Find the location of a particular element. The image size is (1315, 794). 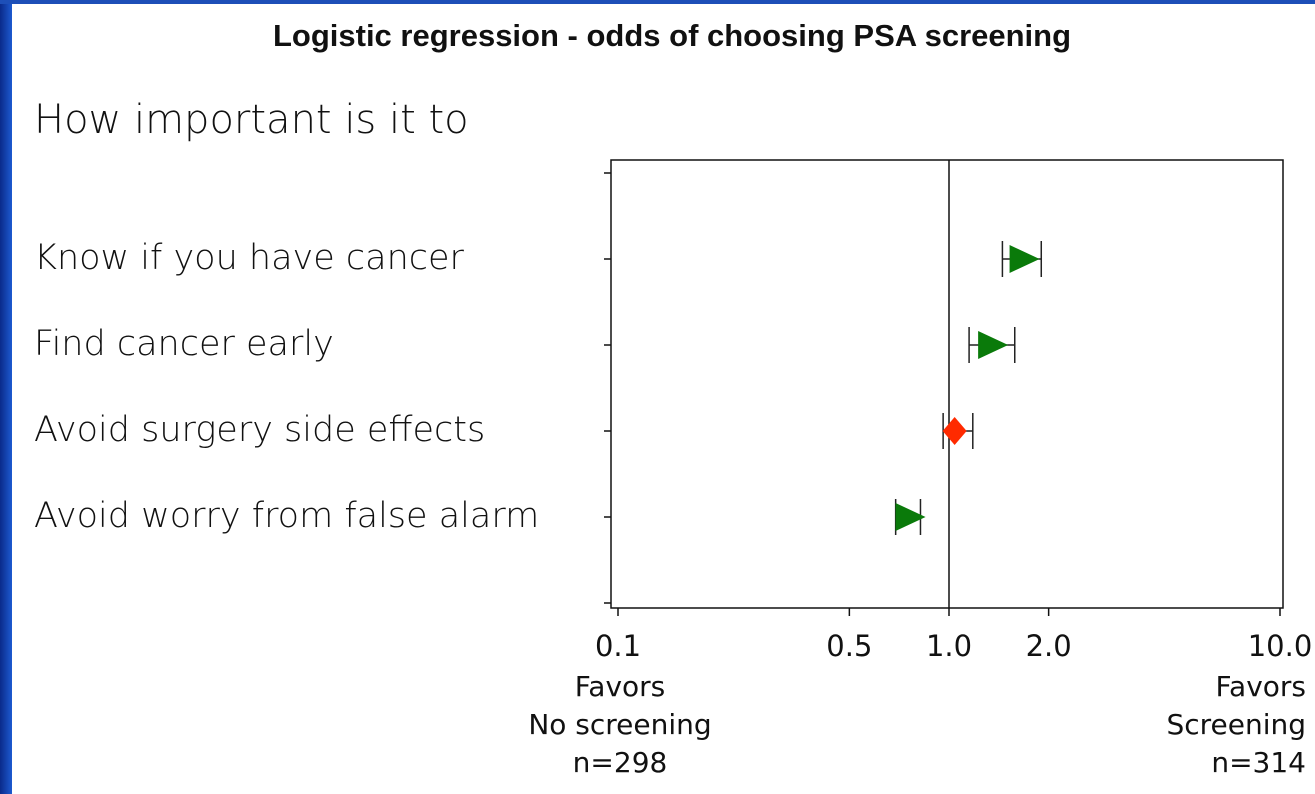

left-note: n=298 is located at coordinates (620, 762).